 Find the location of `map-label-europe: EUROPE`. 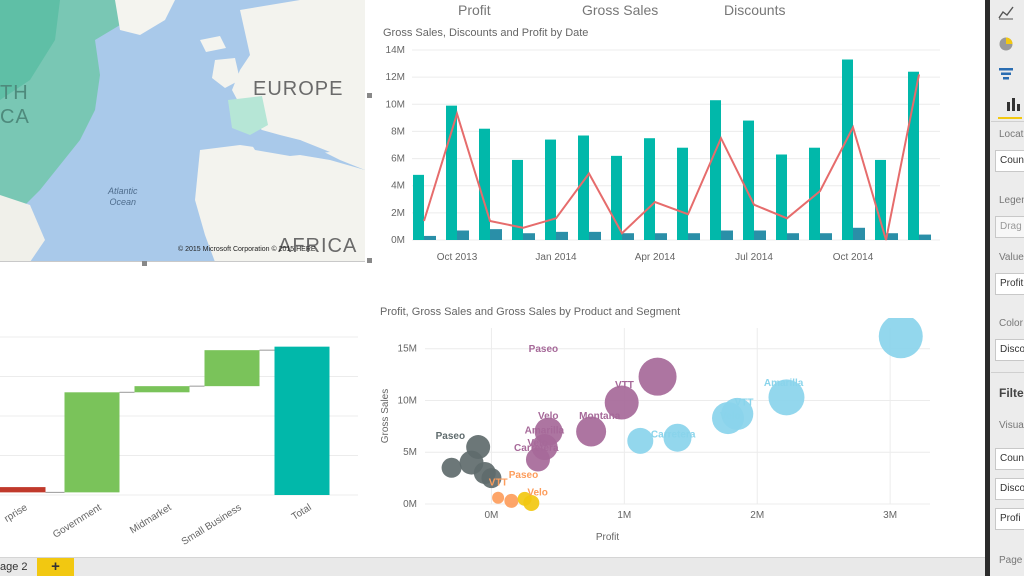

map-label-europe: EUROPE is located at coordinates (298, 89).